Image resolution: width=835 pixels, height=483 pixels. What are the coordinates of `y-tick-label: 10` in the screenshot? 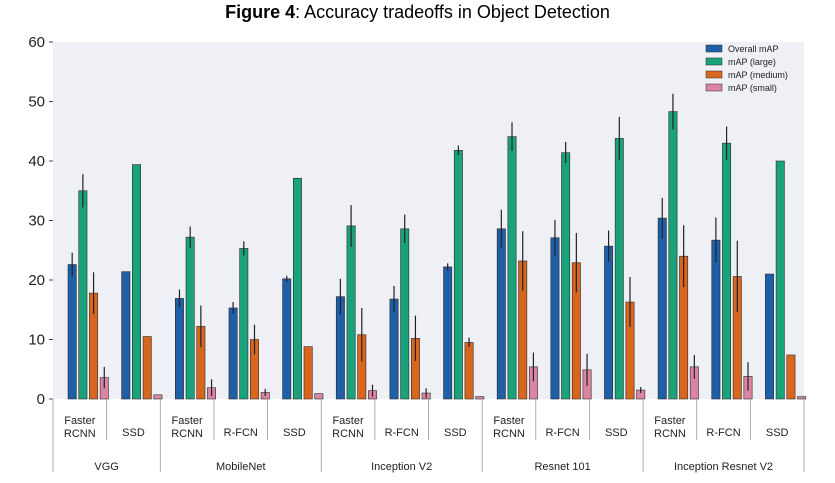 It's located at (36, 340).